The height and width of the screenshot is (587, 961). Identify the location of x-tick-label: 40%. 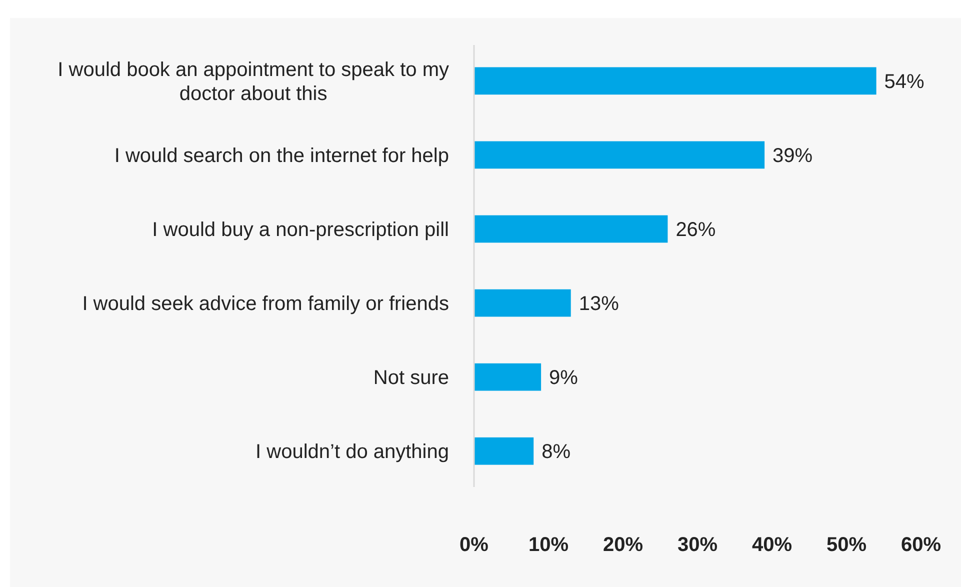
(772, 545).